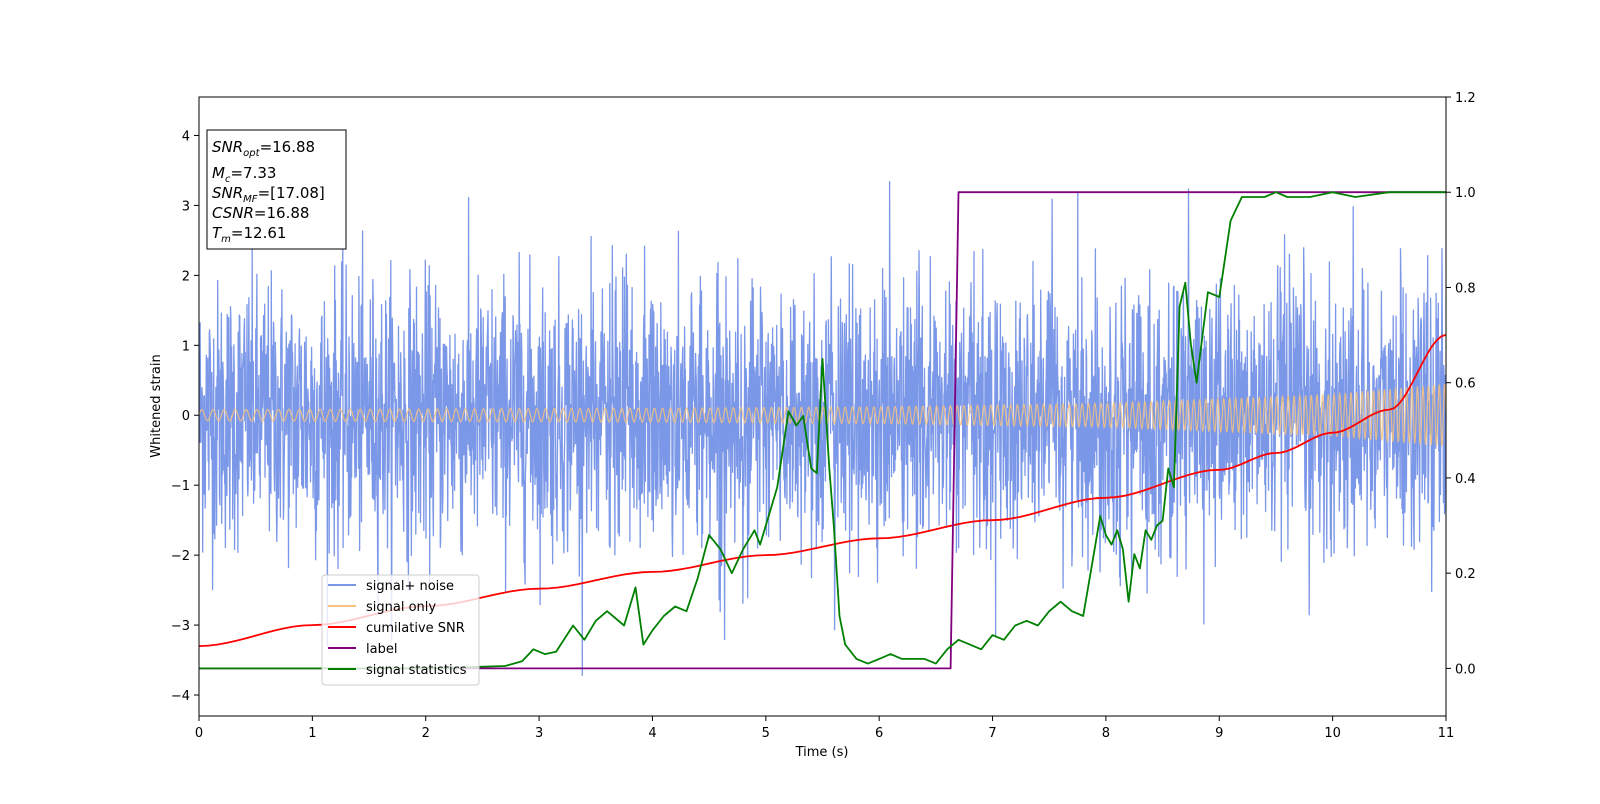 Image resolution: width=1600 pixels, height=804 pixels. Describe the element at coordinates (186, 136) in the screenshot. I see `y-tick-label: 4` at that location.